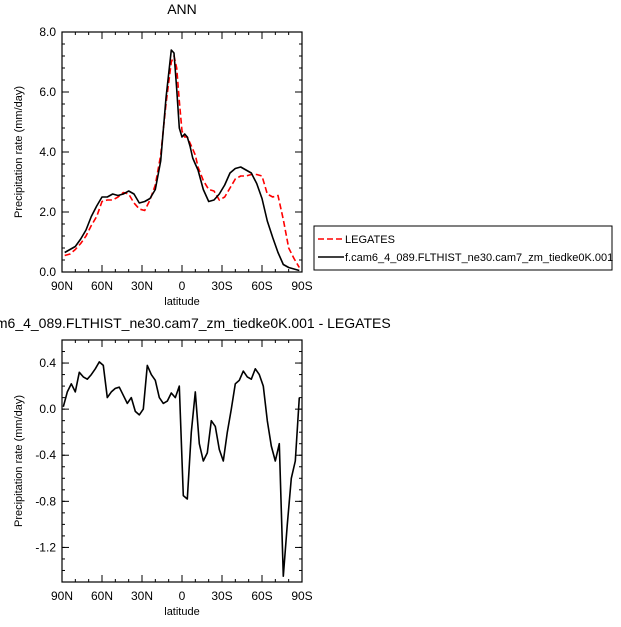  I want to click on panel2-x-tick-label: 60N, so click(102, 596).